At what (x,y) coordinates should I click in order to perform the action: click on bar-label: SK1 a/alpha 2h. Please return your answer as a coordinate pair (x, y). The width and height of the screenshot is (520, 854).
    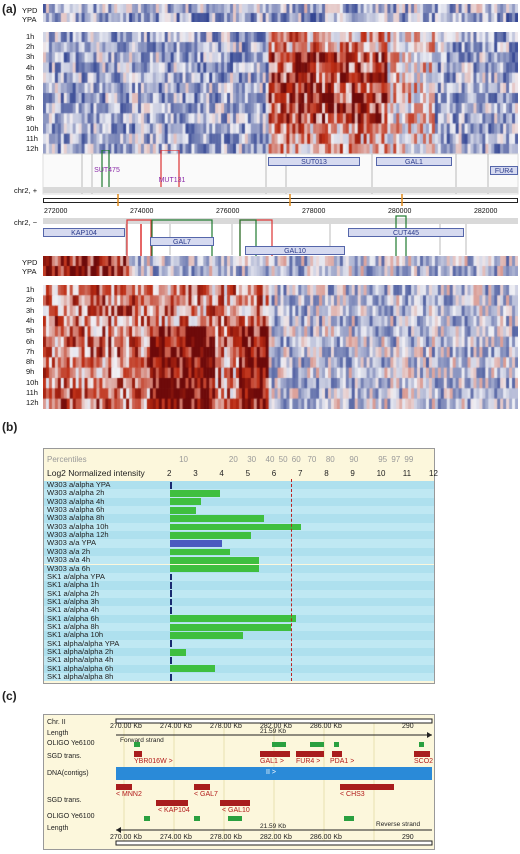
    Looking at the image, I should click on (73, 593).